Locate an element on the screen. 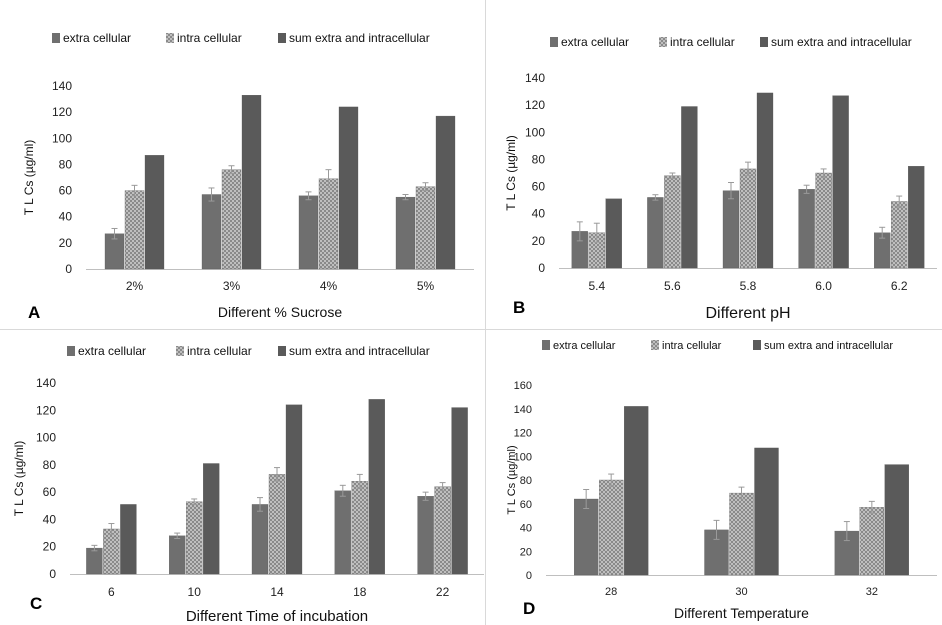  x-tick-label: 6.0 is located at coordinates (823, 286).